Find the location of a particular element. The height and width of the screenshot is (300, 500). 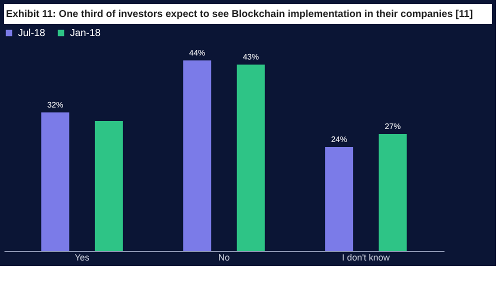

data-label: 44% is located at coordinates (197, 53).